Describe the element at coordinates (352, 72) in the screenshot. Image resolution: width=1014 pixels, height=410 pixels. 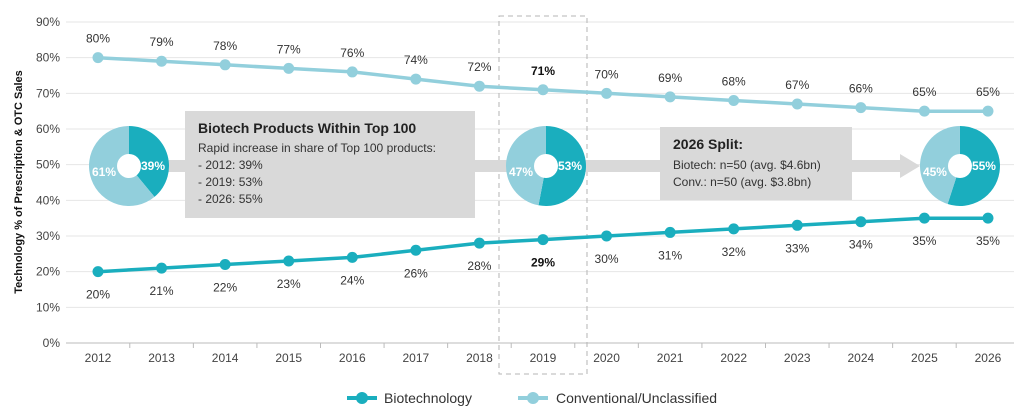
I see `point-conventional-2016` at that location.